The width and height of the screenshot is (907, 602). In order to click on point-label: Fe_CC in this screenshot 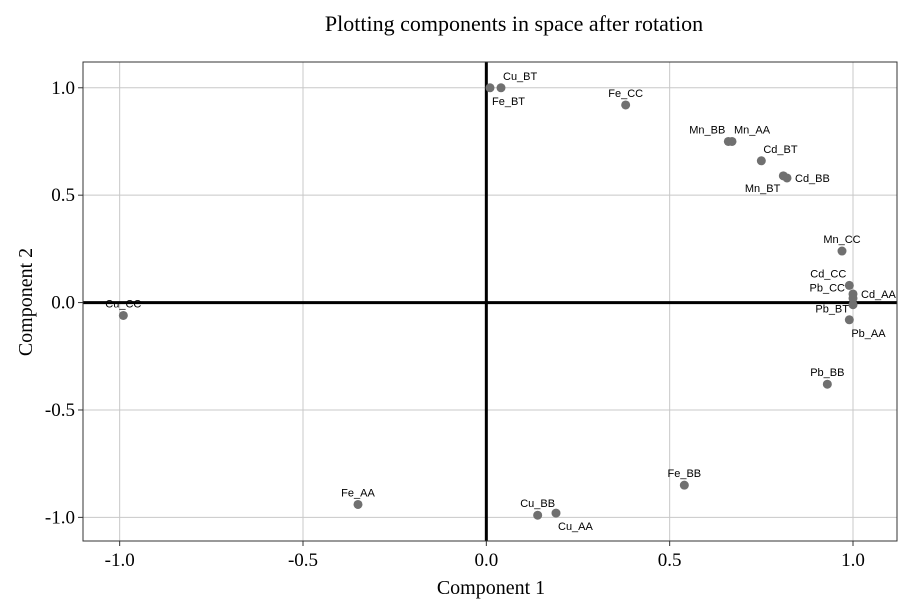, I will do `click(625, 94)`.